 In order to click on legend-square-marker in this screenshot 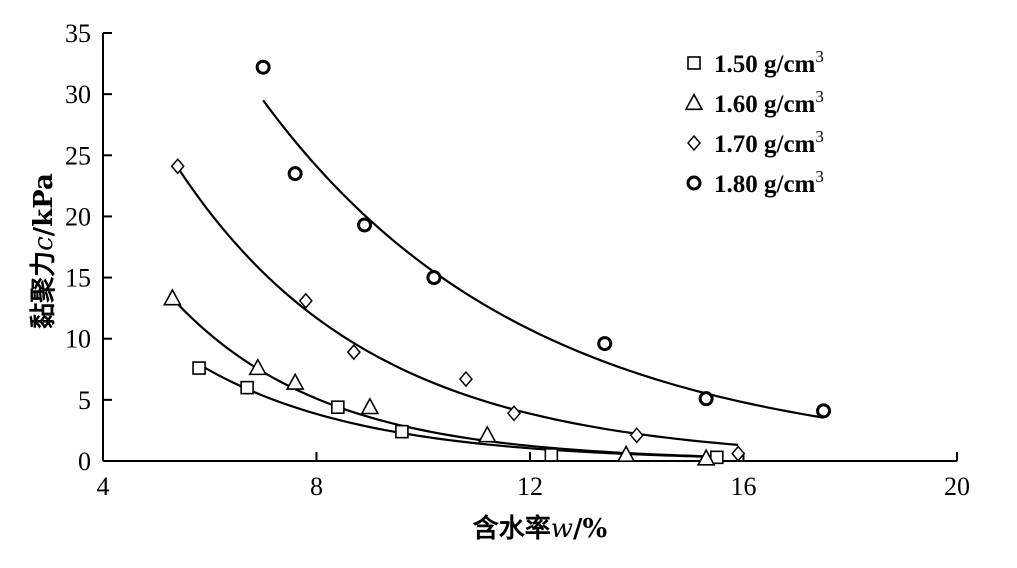, I will do `click(694, 63)`.